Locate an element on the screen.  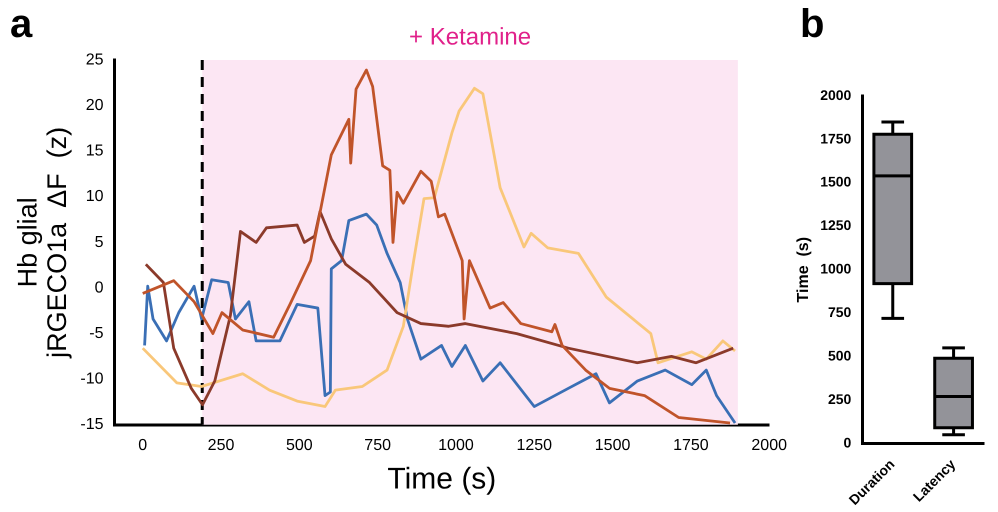
y-tick-label: -15 is located at coordinates (92, 425).